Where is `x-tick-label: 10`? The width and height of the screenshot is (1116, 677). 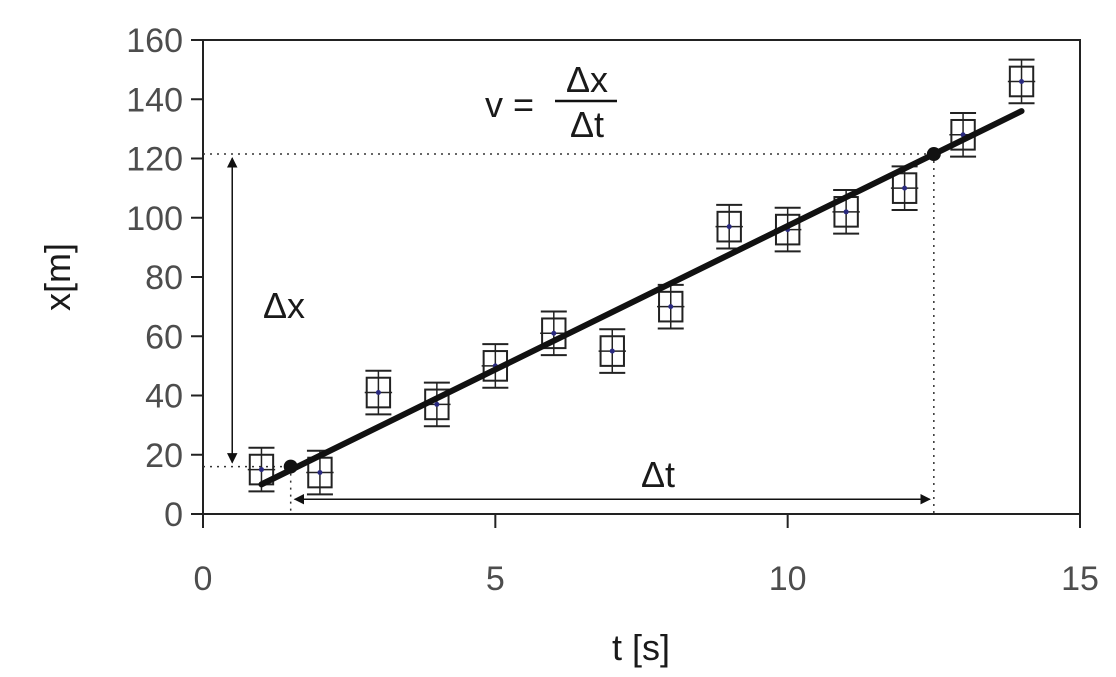
x-tick-label: 10 is located at coordinates (788, 579).